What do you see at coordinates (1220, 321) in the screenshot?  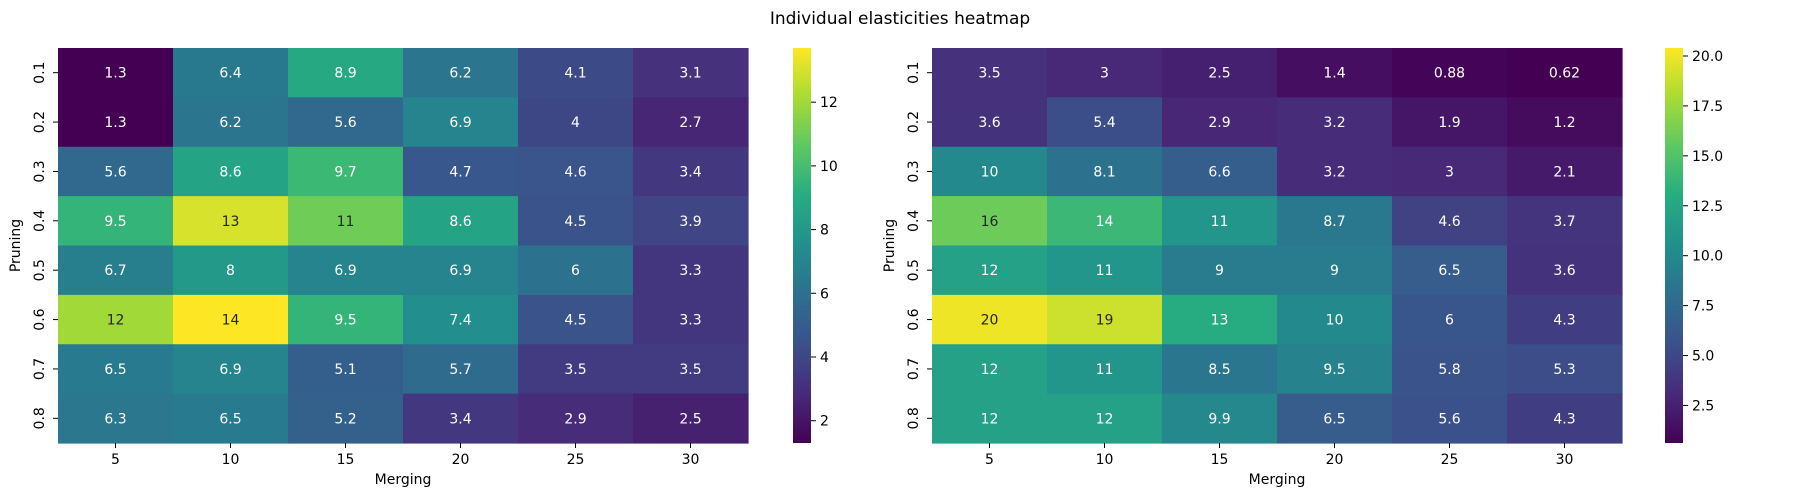 I see `cell-value-label: 13` at bounding box center [1220, 321].